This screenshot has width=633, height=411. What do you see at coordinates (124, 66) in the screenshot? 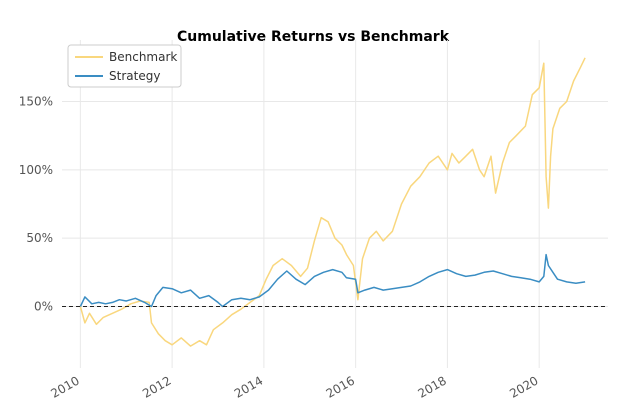
I see `legend: Benchmark Strategy` at bounding box center [124, 66].